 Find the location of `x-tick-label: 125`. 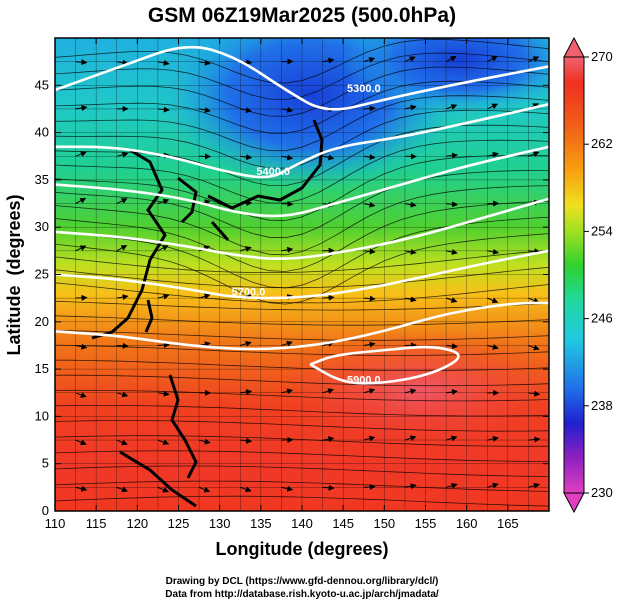

x-tick-label: 125 is located at coordinates (179, 523).